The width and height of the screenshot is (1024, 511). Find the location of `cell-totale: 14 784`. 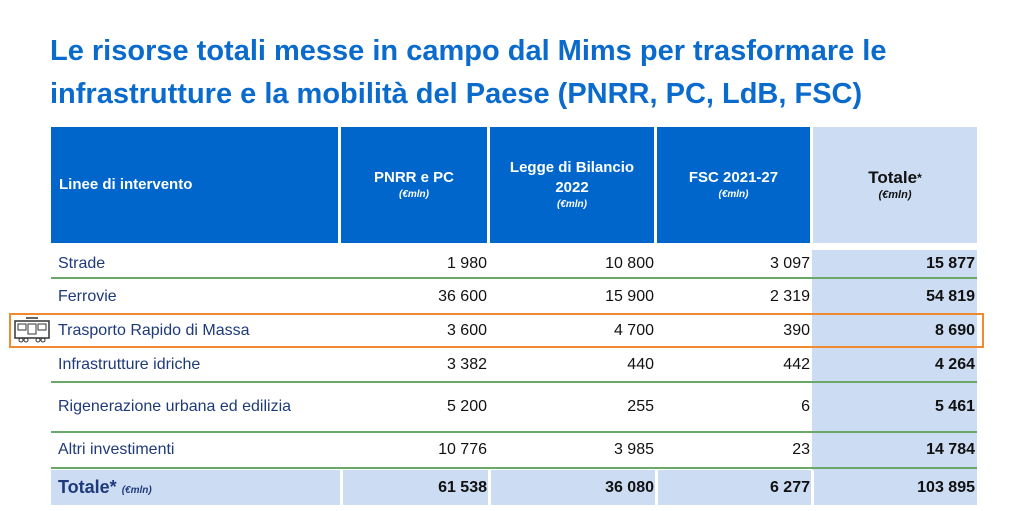

cell-totale: 14 784 is located at coordinates (950, 449).